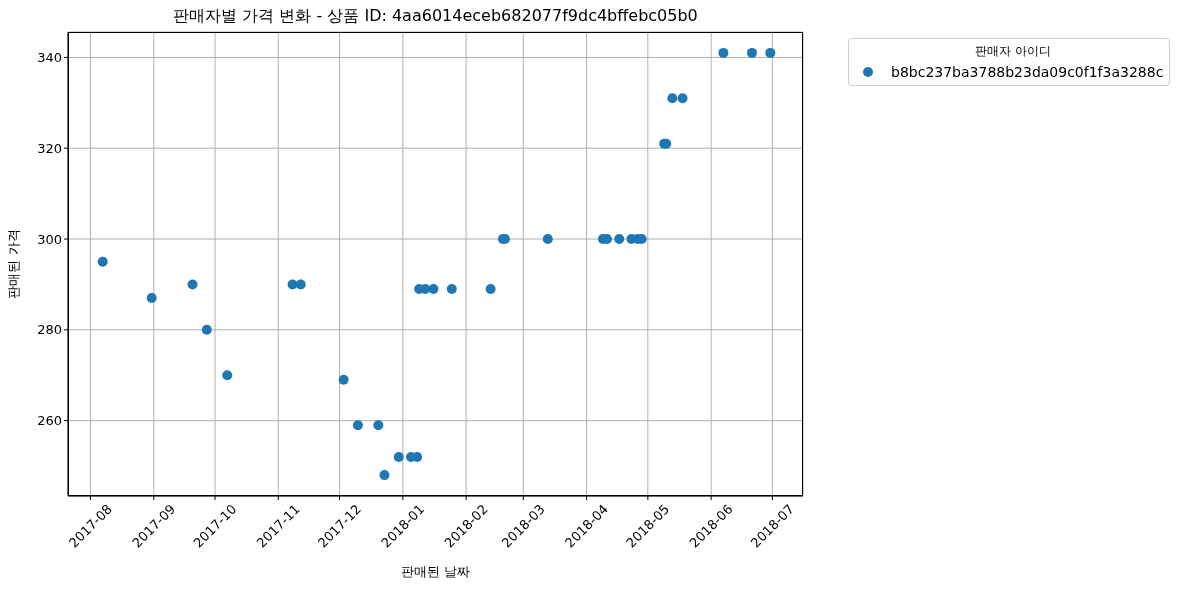  I want to click on legend-label: b8bc237ba3788b23da09c0f1f3a3288c, so click(1027, 72).